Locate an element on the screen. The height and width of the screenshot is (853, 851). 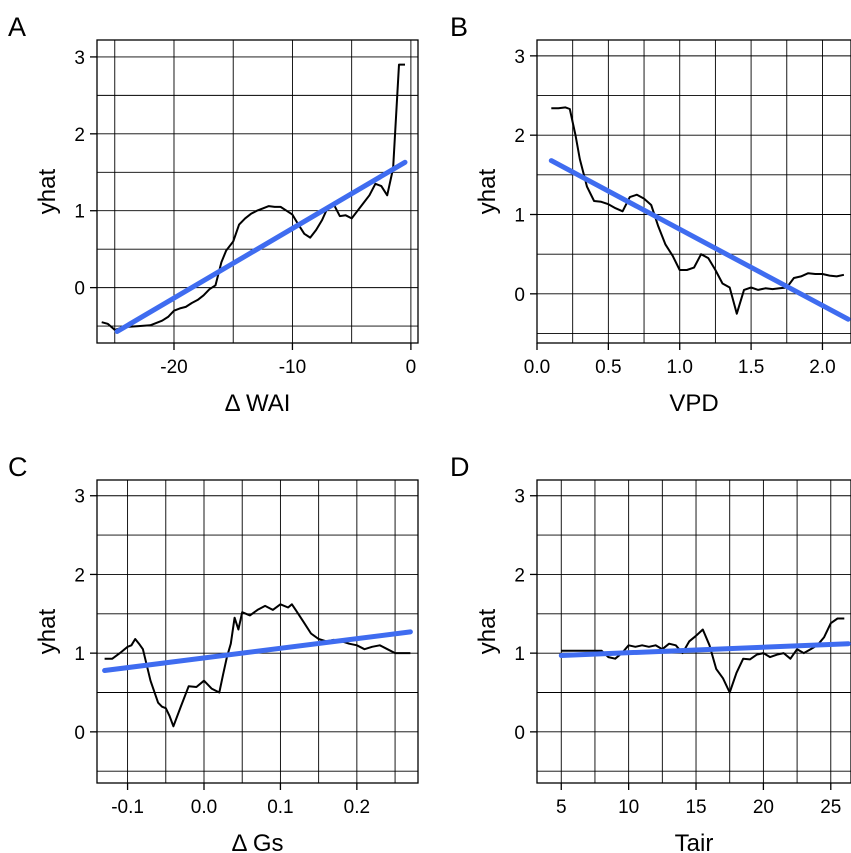
panel-letter: C is located at coordinates (18, 467).